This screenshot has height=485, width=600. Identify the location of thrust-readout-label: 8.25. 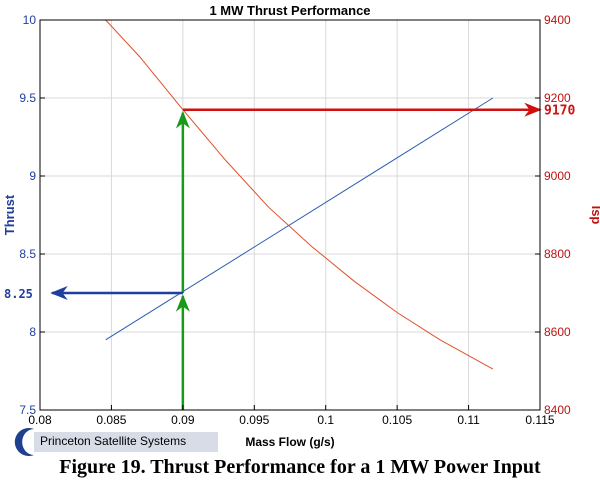
(18, 294).